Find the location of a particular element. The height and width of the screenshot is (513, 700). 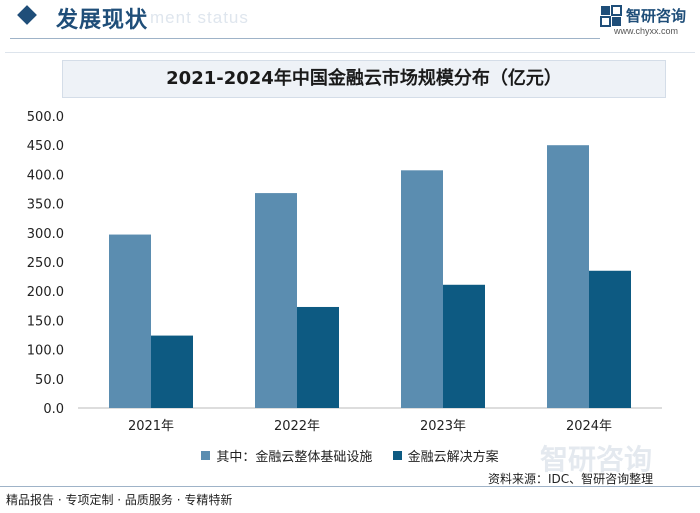

y-tick-label: 300.0 is located at coordinates (45, 234).